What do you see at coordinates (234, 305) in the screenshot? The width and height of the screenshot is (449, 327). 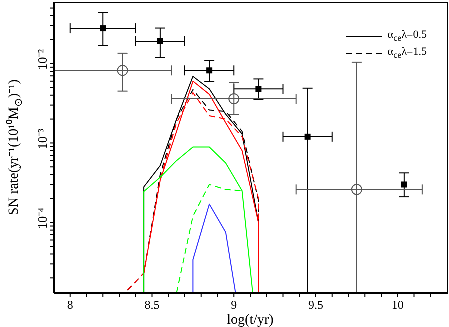 I see `x-tick-label: 9` at bounding box center [234, 305].